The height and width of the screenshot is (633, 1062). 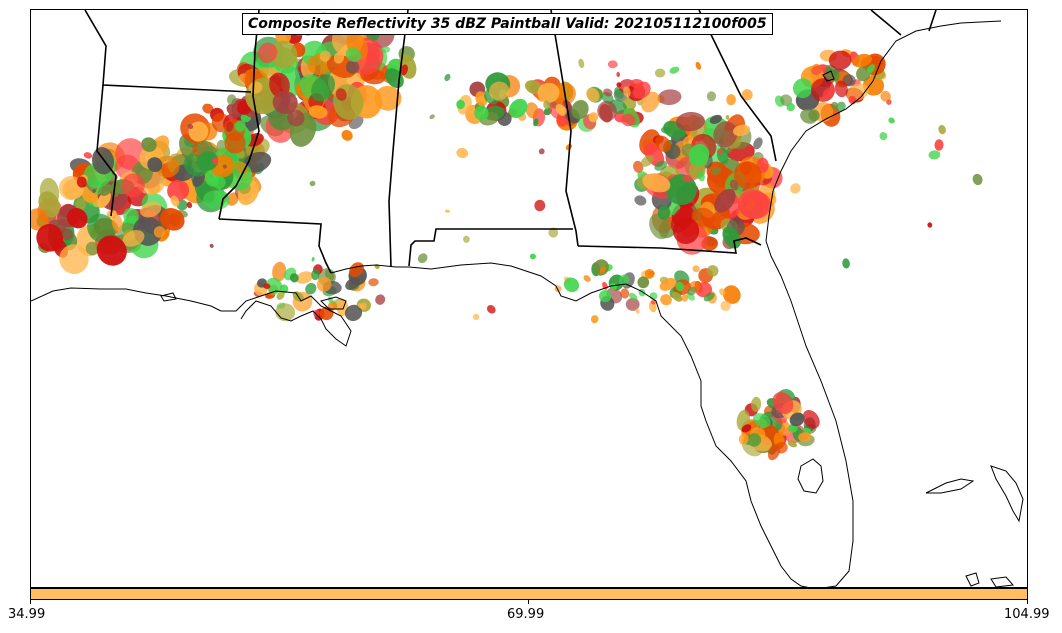 What do you see at coordinates (809, 413) in the screenshot?
I see `coastline-florida-east` at bounding box center [809, 413].